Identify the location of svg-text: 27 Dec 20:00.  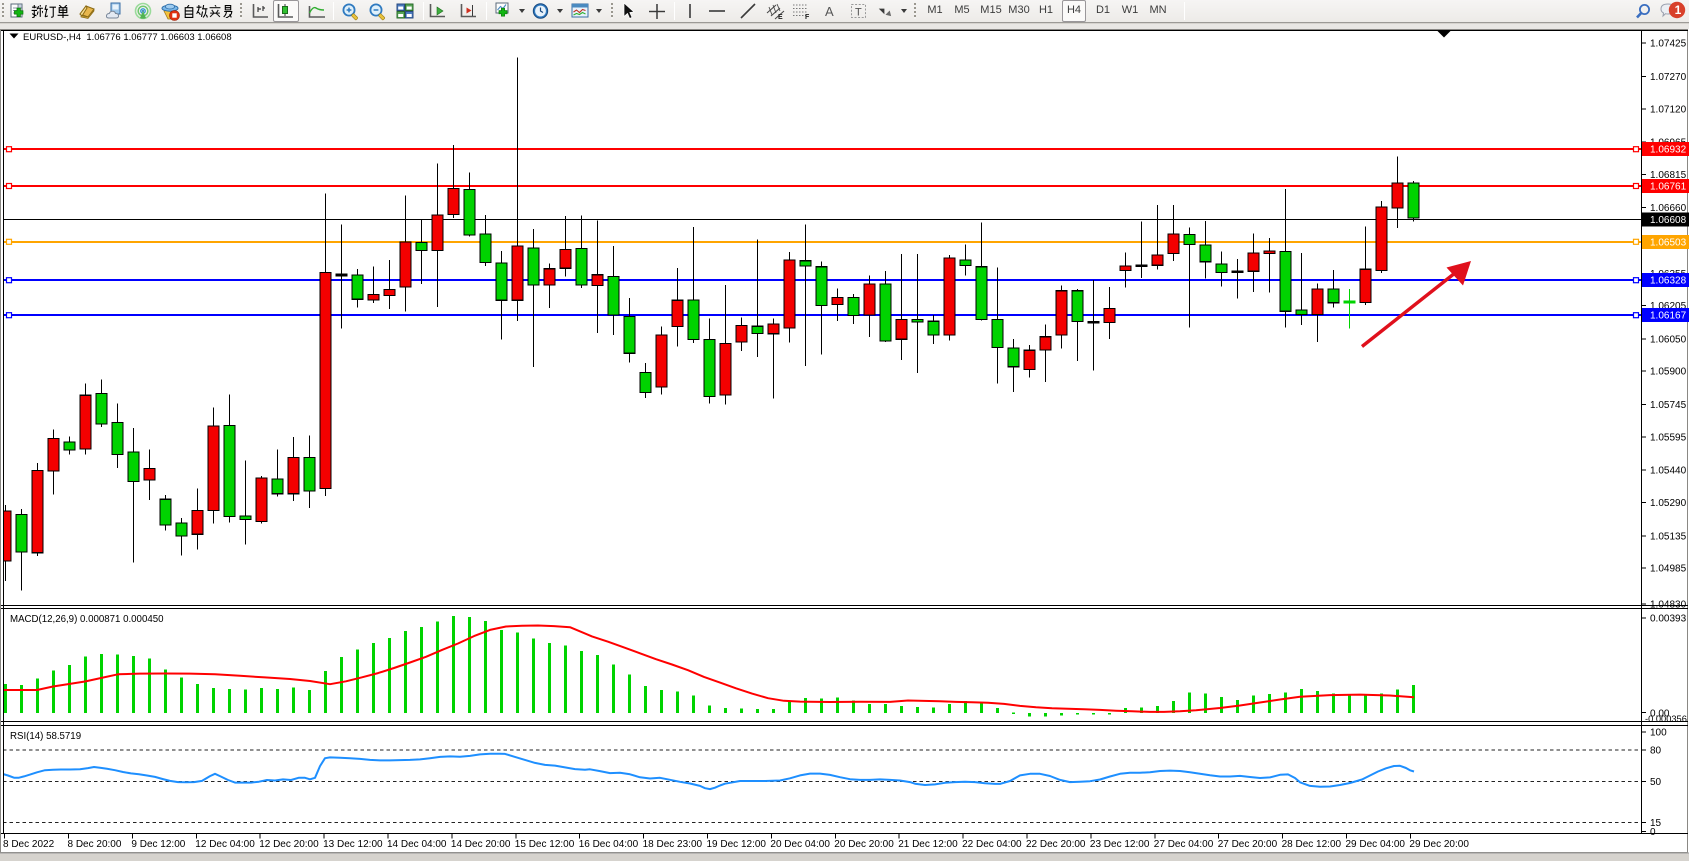
(1248, 844).